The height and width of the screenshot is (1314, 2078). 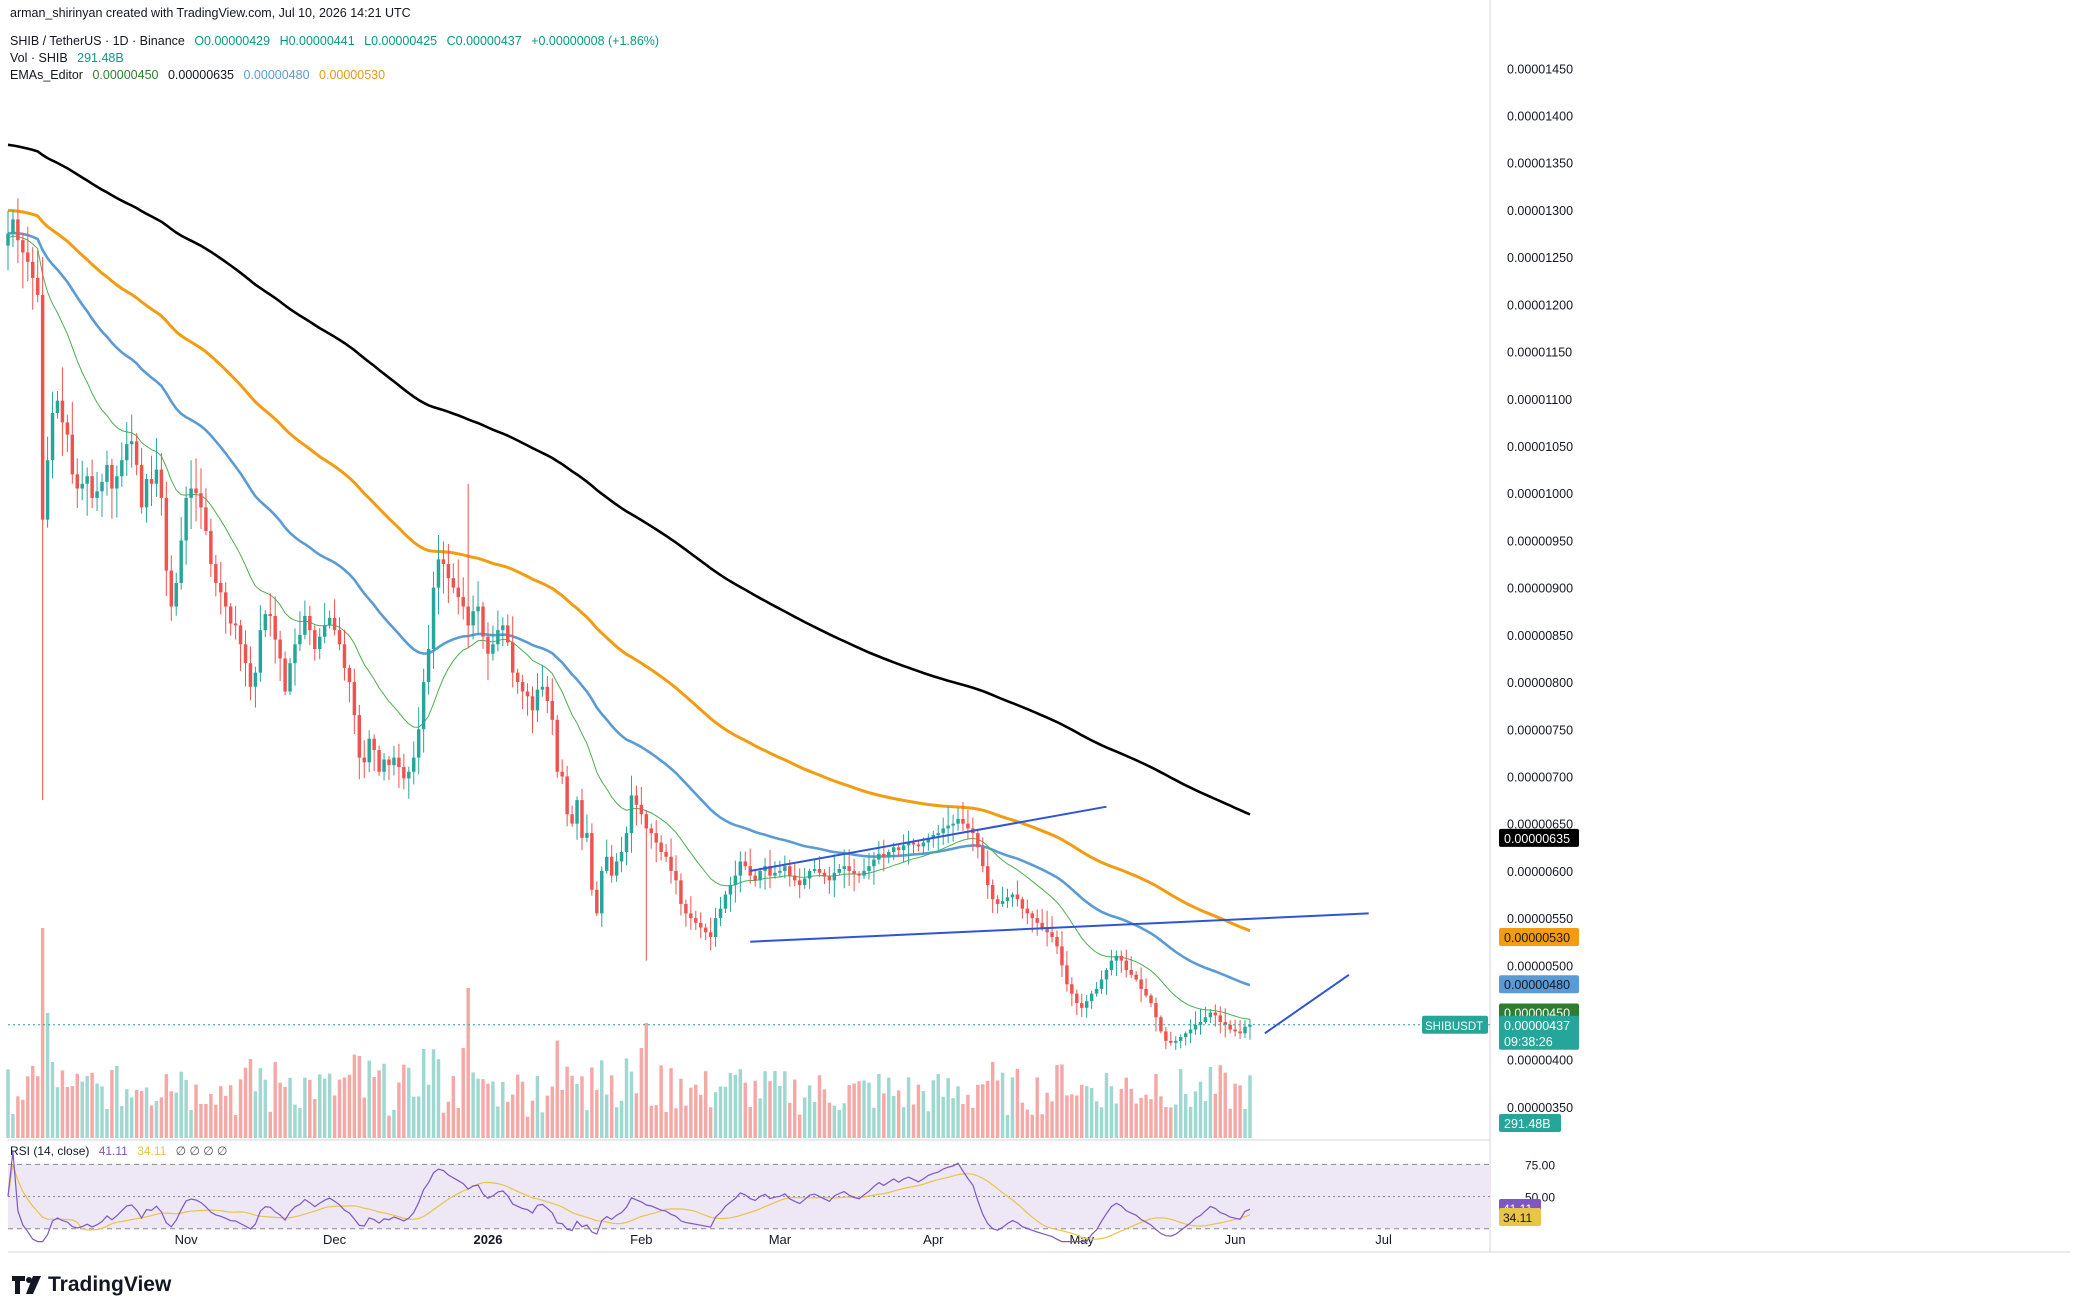 I want to click on rsi-legend: RSI (14, close) 41.11 34.11 ∅ ∅ ∅ ∅, so click(x=122, y=1151).